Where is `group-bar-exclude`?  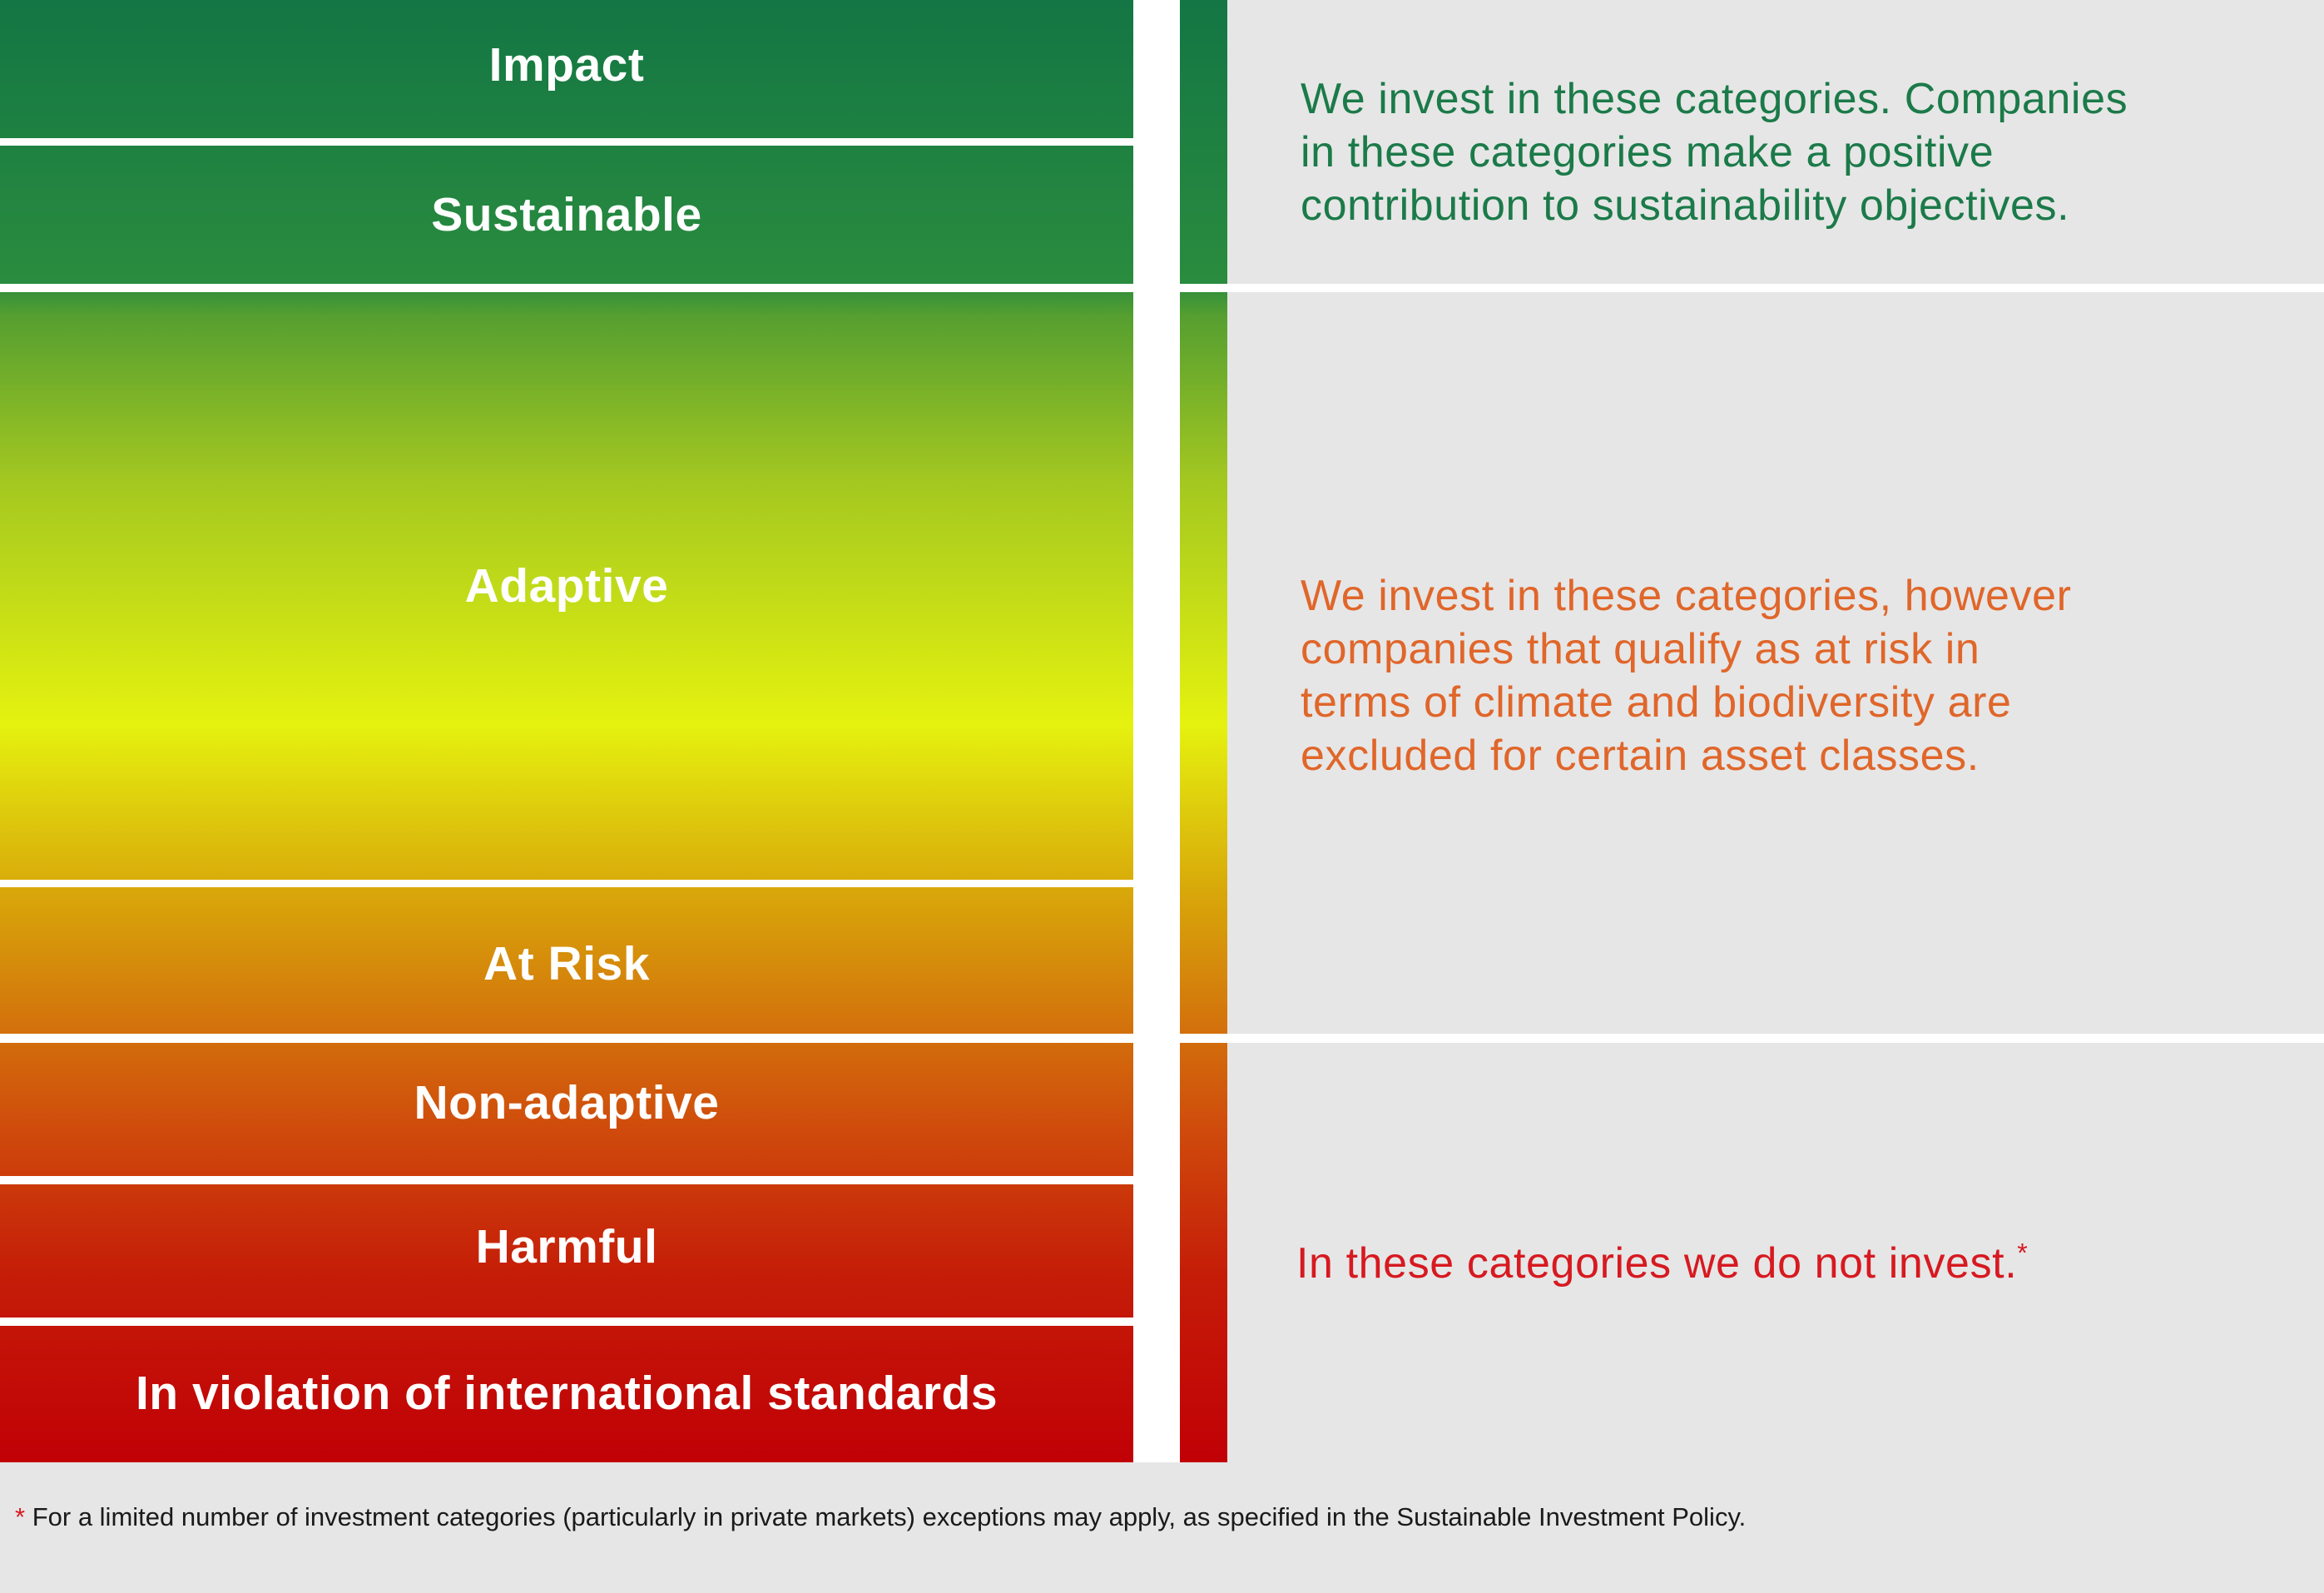 group-bar-exclude is located at coordinates (1203, 1252).